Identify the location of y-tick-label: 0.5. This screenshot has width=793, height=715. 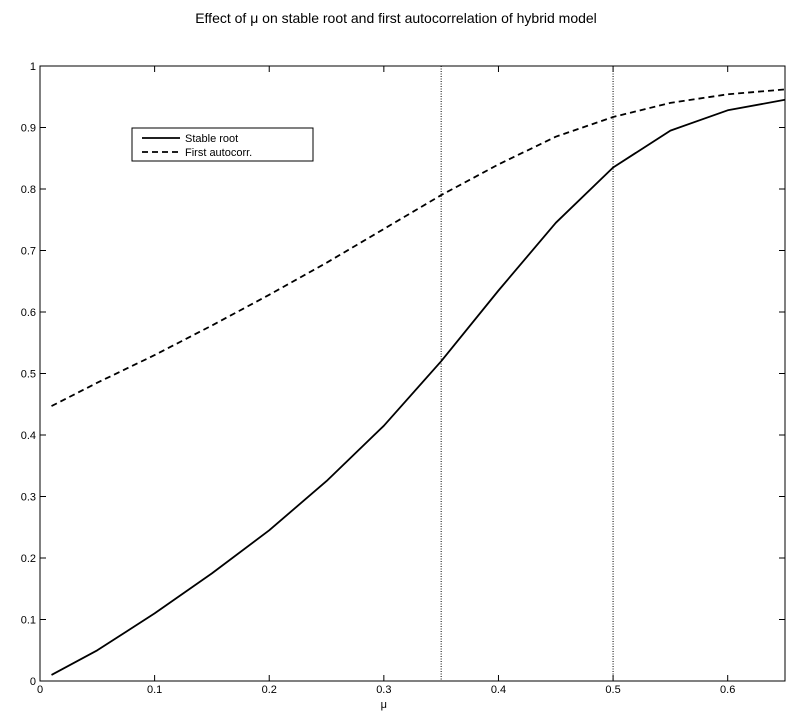
(28, 375).